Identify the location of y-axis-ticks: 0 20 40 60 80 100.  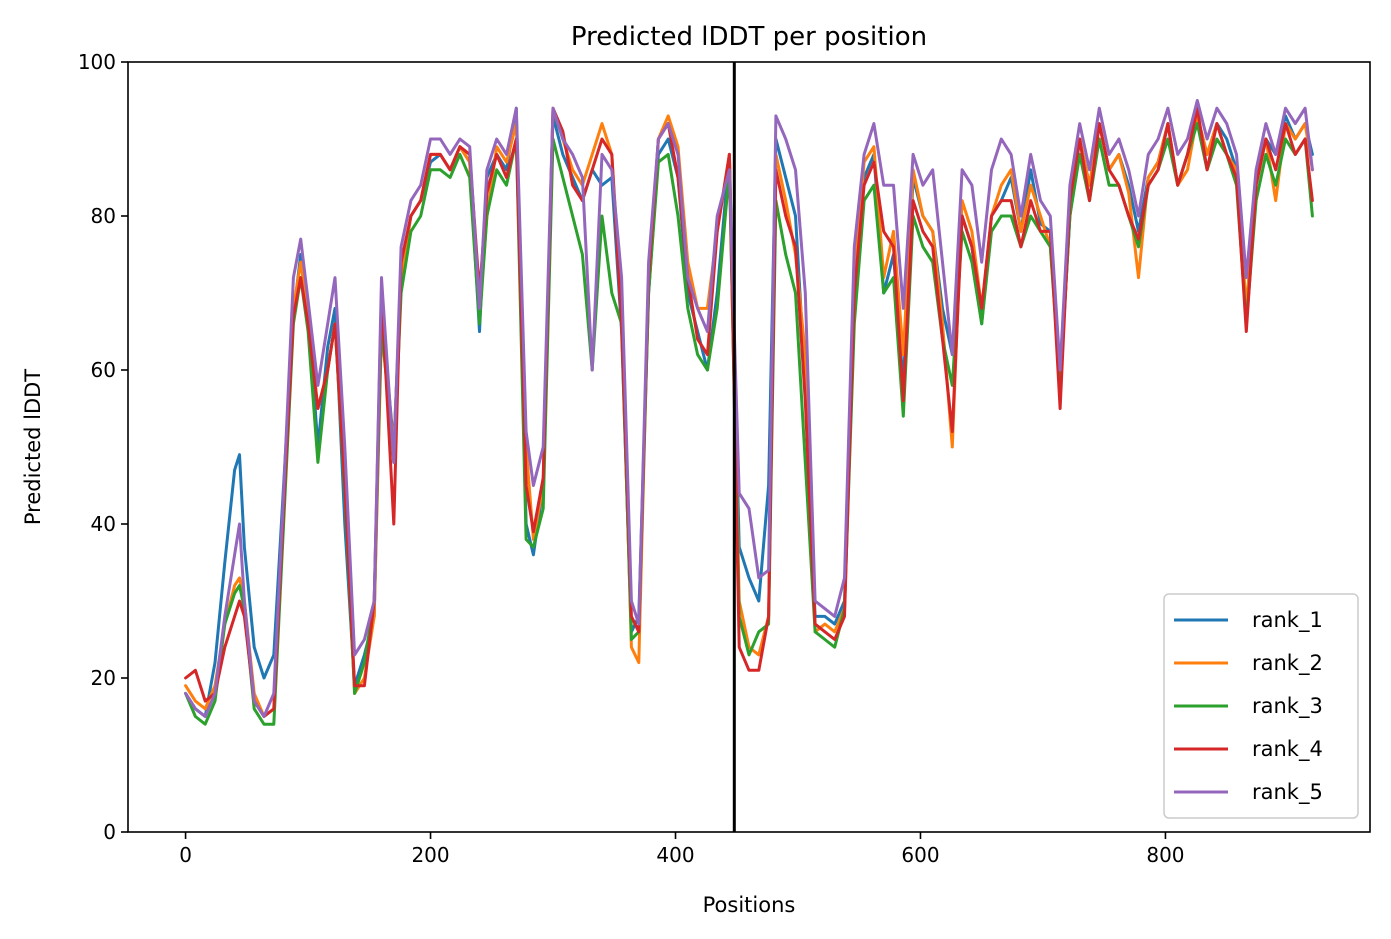
(103, 447).